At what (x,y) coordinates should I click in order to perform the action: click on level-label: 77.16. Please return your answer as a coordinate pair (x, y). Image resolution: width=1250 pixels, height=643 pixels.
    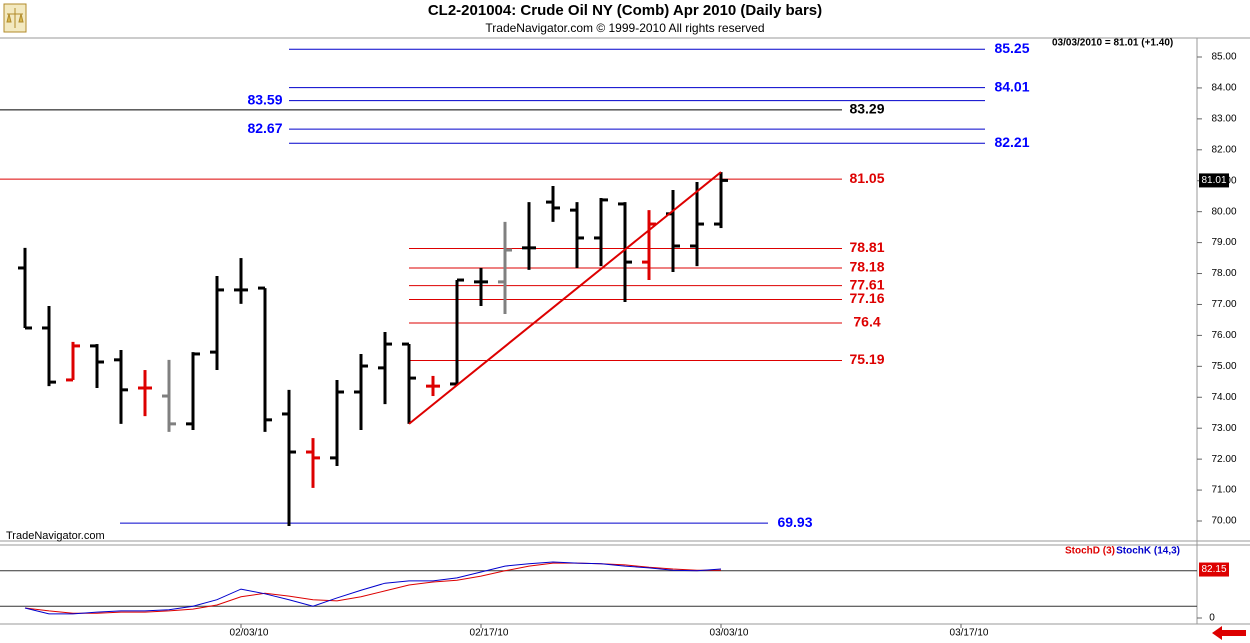
    Looking at the image, I should click on (866, 298).